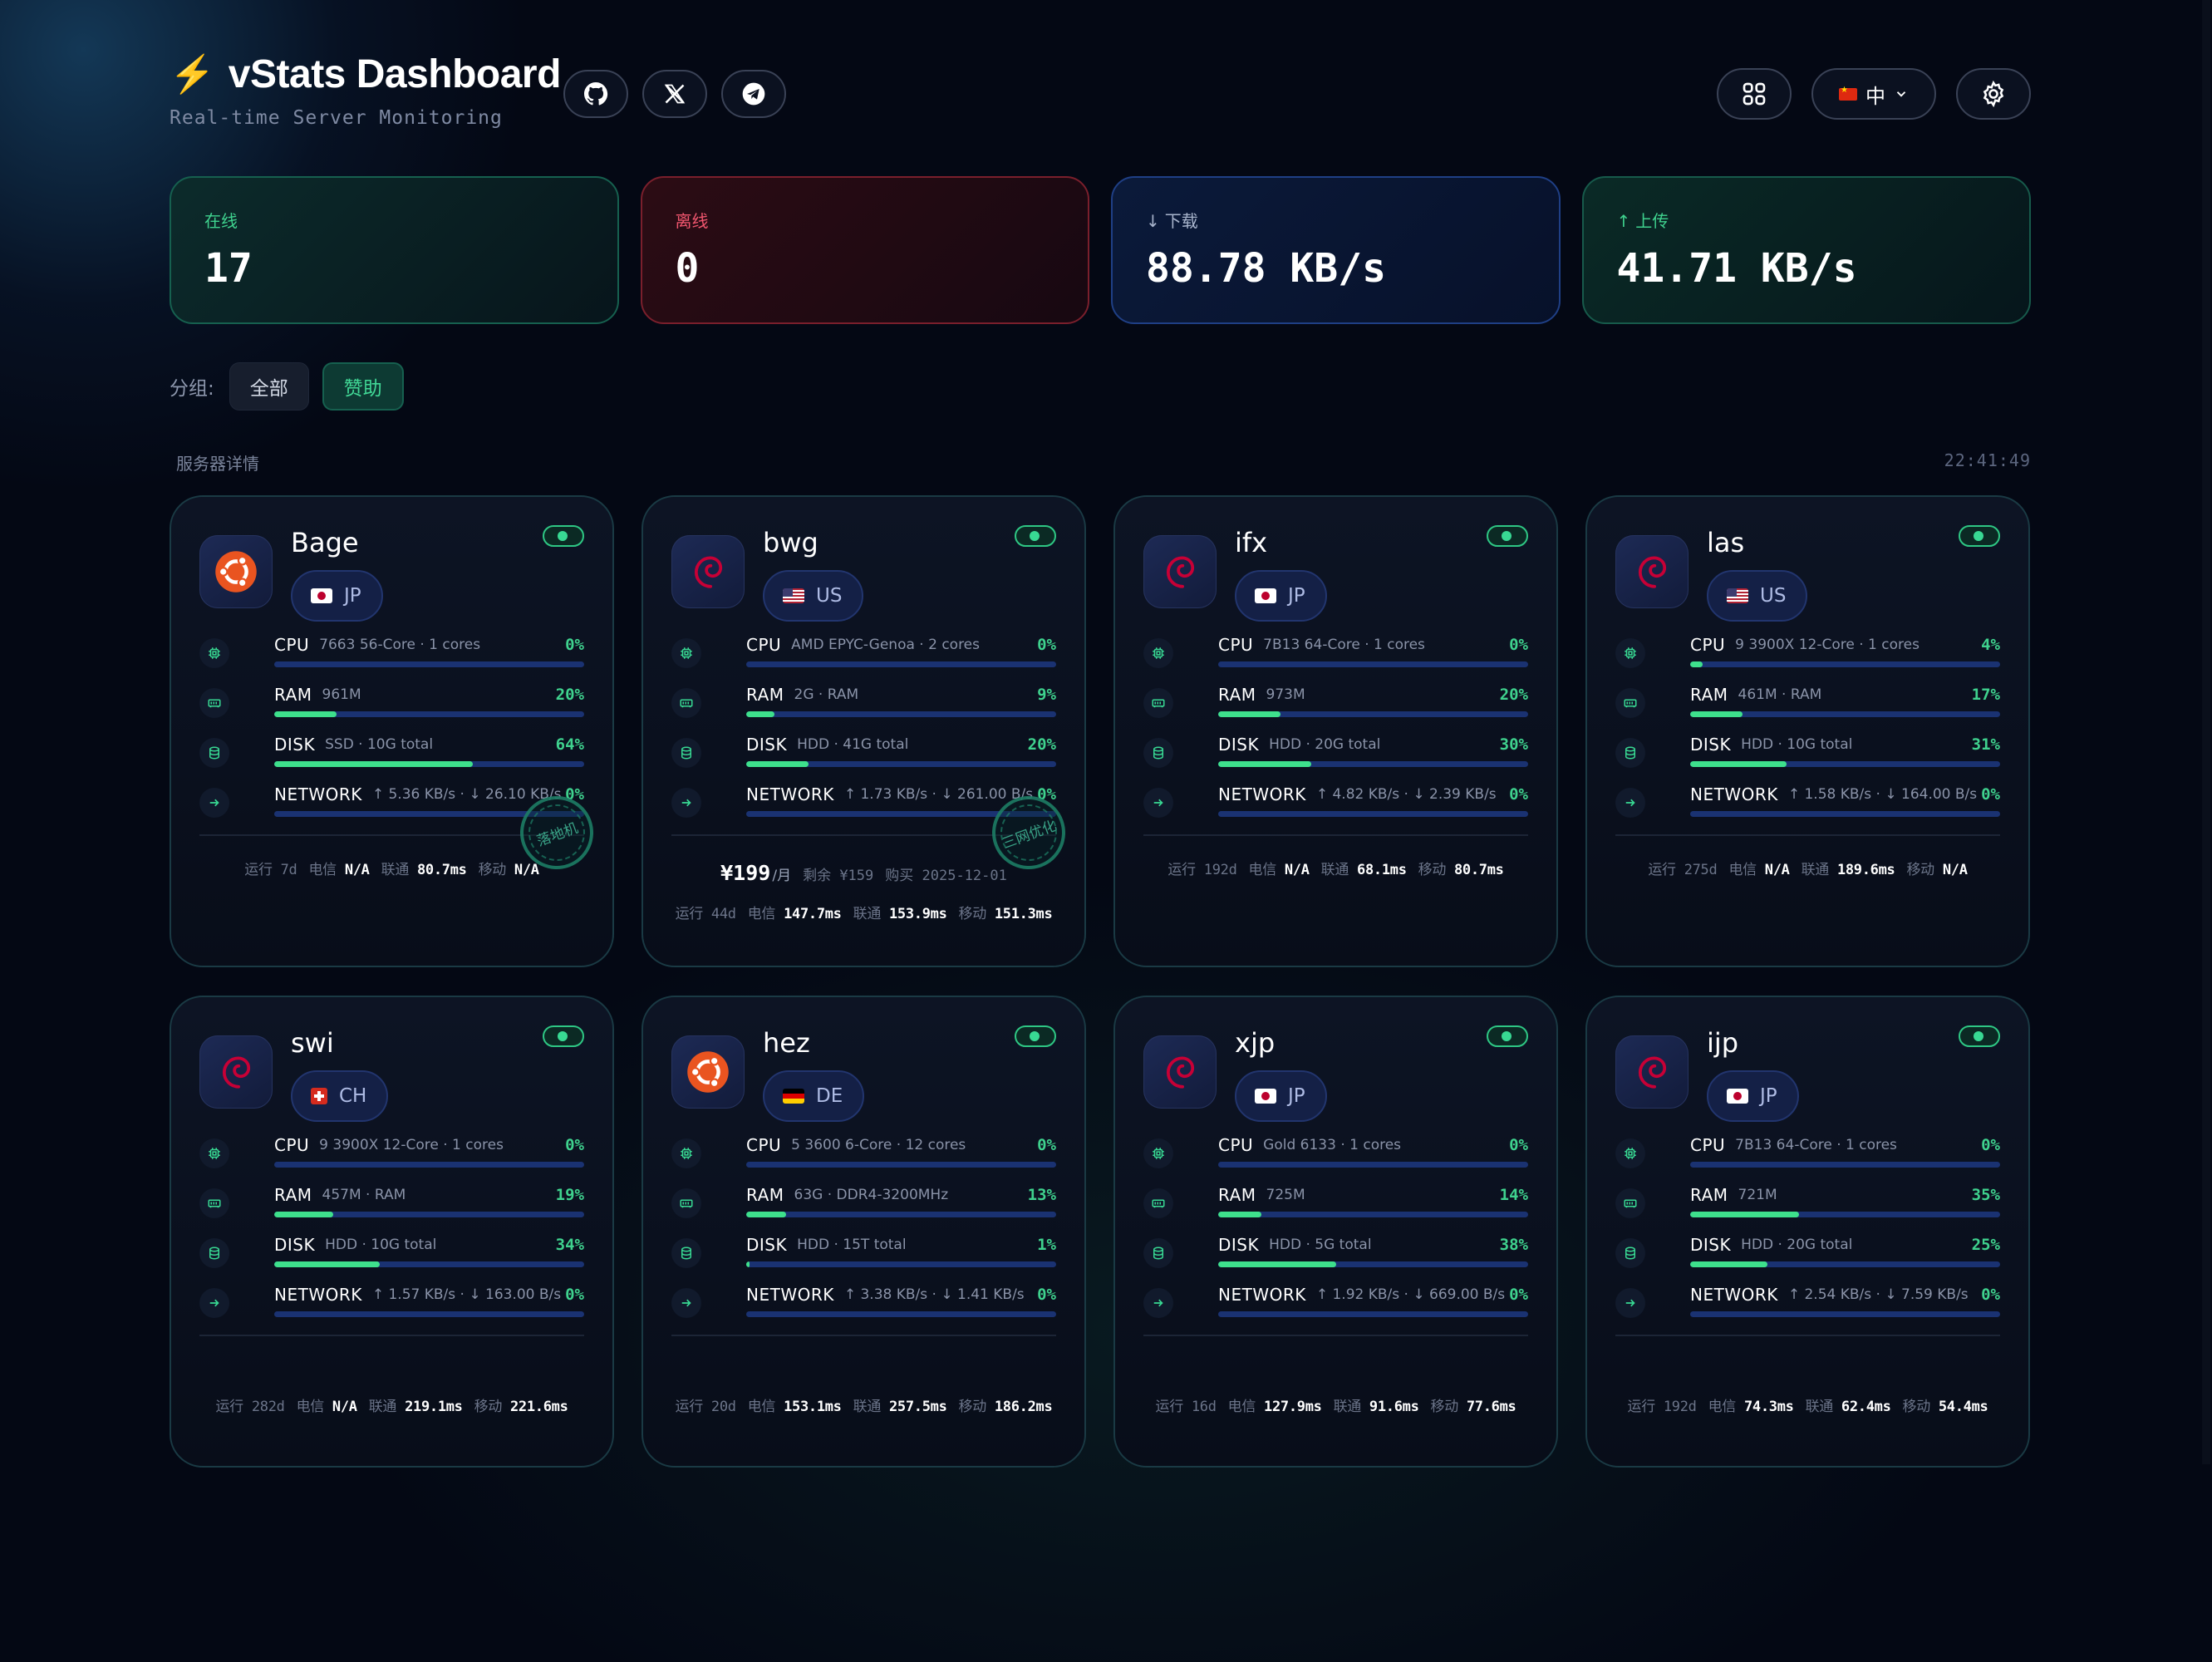  Describe the element at coordinates (434, 1407) in the screenshot. I see `unicom-latency: 219.1ms` at that location.